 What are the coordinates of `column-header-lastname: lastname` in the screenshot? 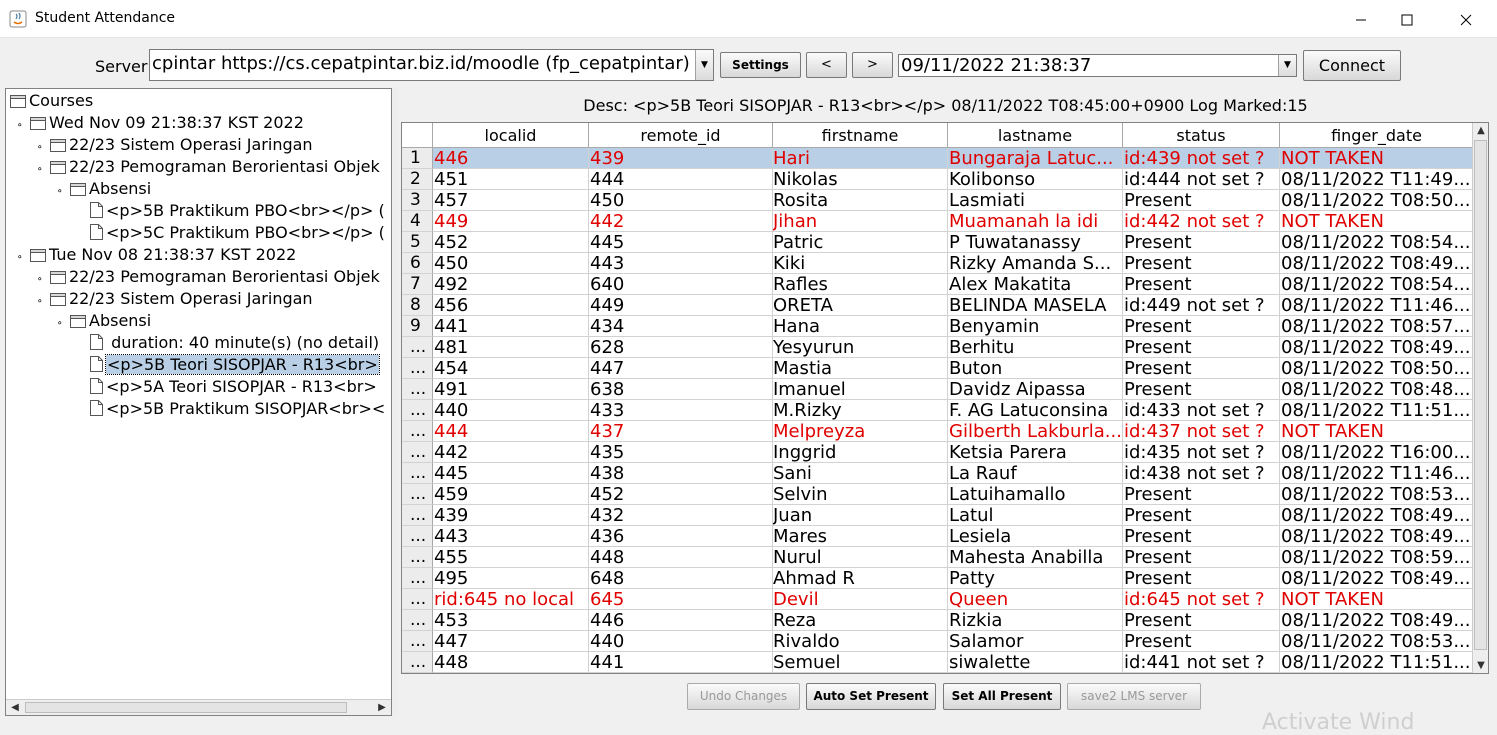 It's located at (1035, 135).